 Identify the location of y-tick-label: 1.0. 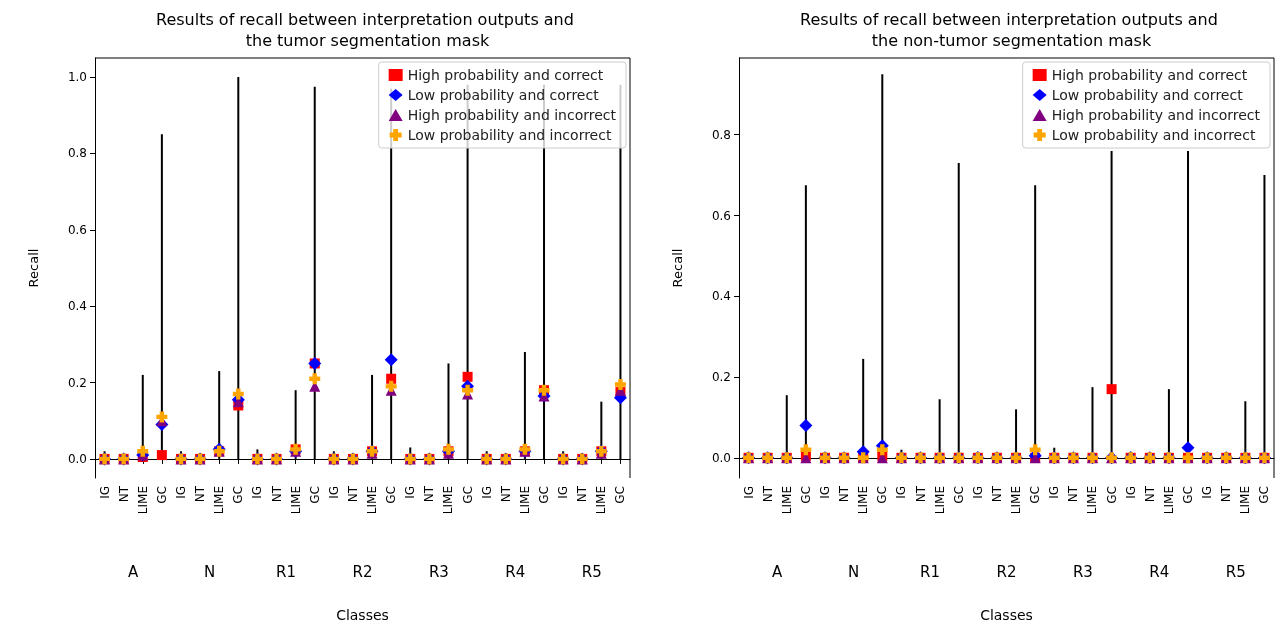
(77, 77).